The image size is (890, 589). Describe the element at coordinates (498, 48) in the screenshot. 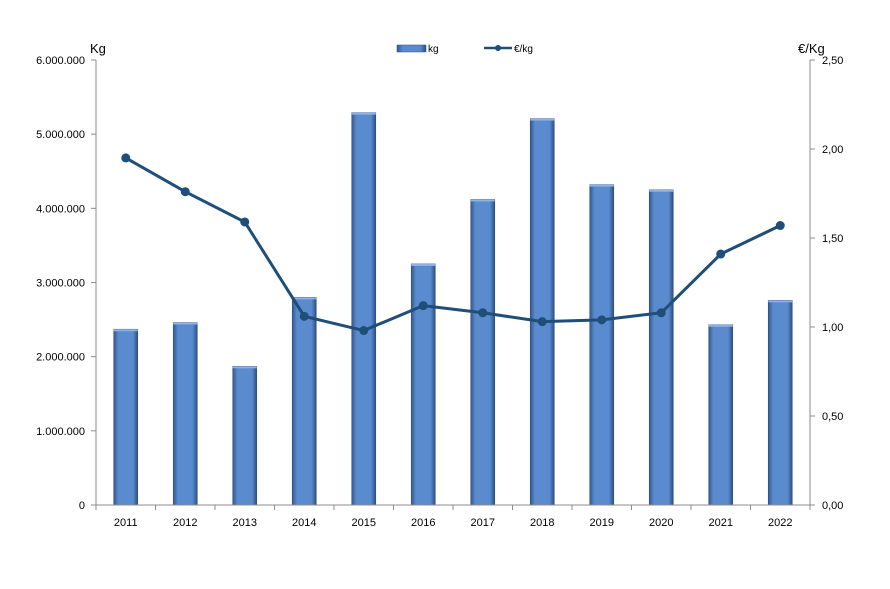

I see `legend-marker-eur-per-kg` at that location.